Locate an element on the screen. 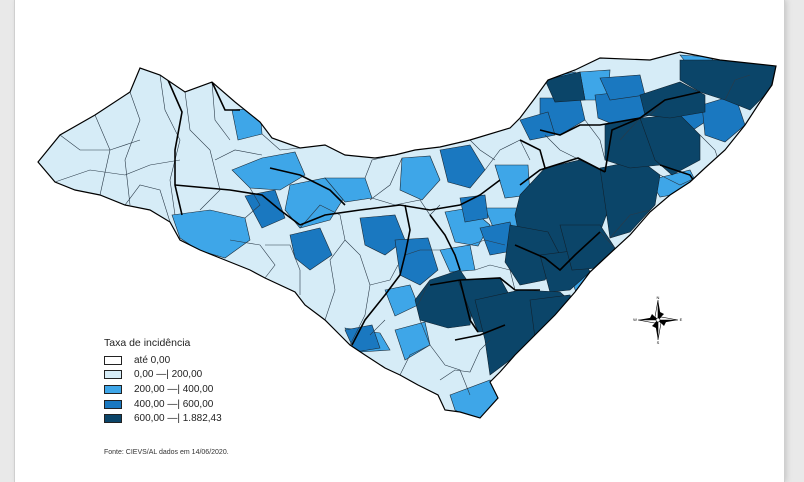 This screenshot has width=804, height=482. legend-label: 0,00 —| 200,00 is located at coordinates (168, 375).